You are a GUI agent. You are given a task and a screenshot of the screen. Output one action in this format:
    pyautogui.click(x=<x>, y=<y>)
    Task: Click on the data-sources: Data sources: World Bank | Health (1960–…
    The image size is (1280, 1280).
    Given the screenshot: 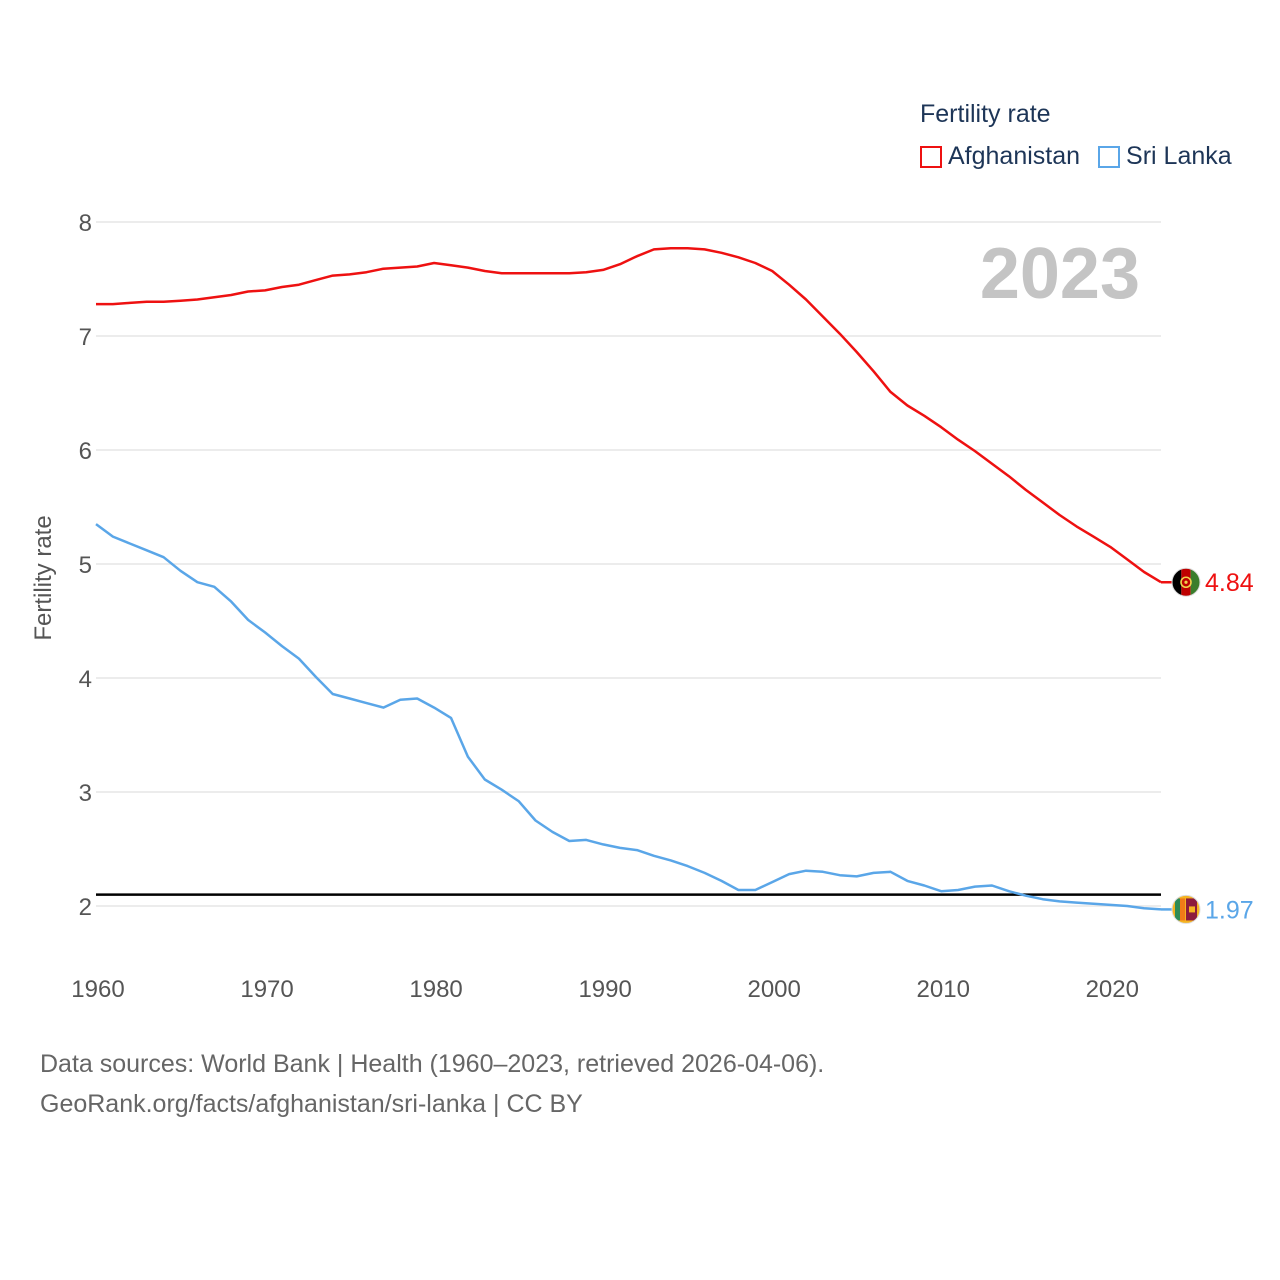 What is the action you would take?
    pyautogui.click(x=432, y=1084)
    